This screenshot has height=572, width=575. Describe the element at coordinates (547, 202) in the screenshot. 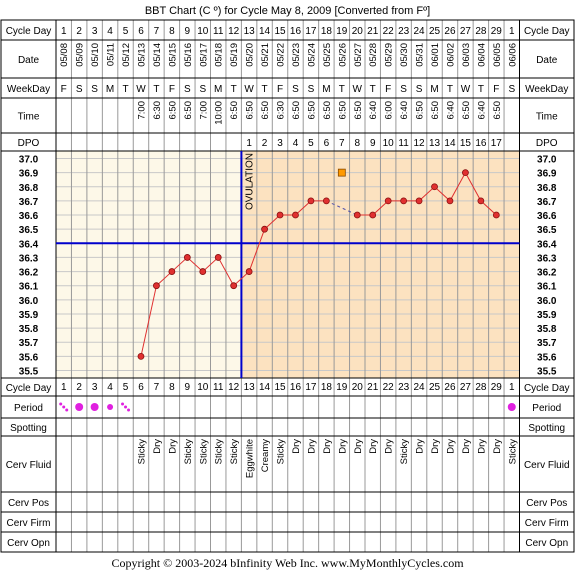

I see `y-tick-label-right: 36.7` at that location.